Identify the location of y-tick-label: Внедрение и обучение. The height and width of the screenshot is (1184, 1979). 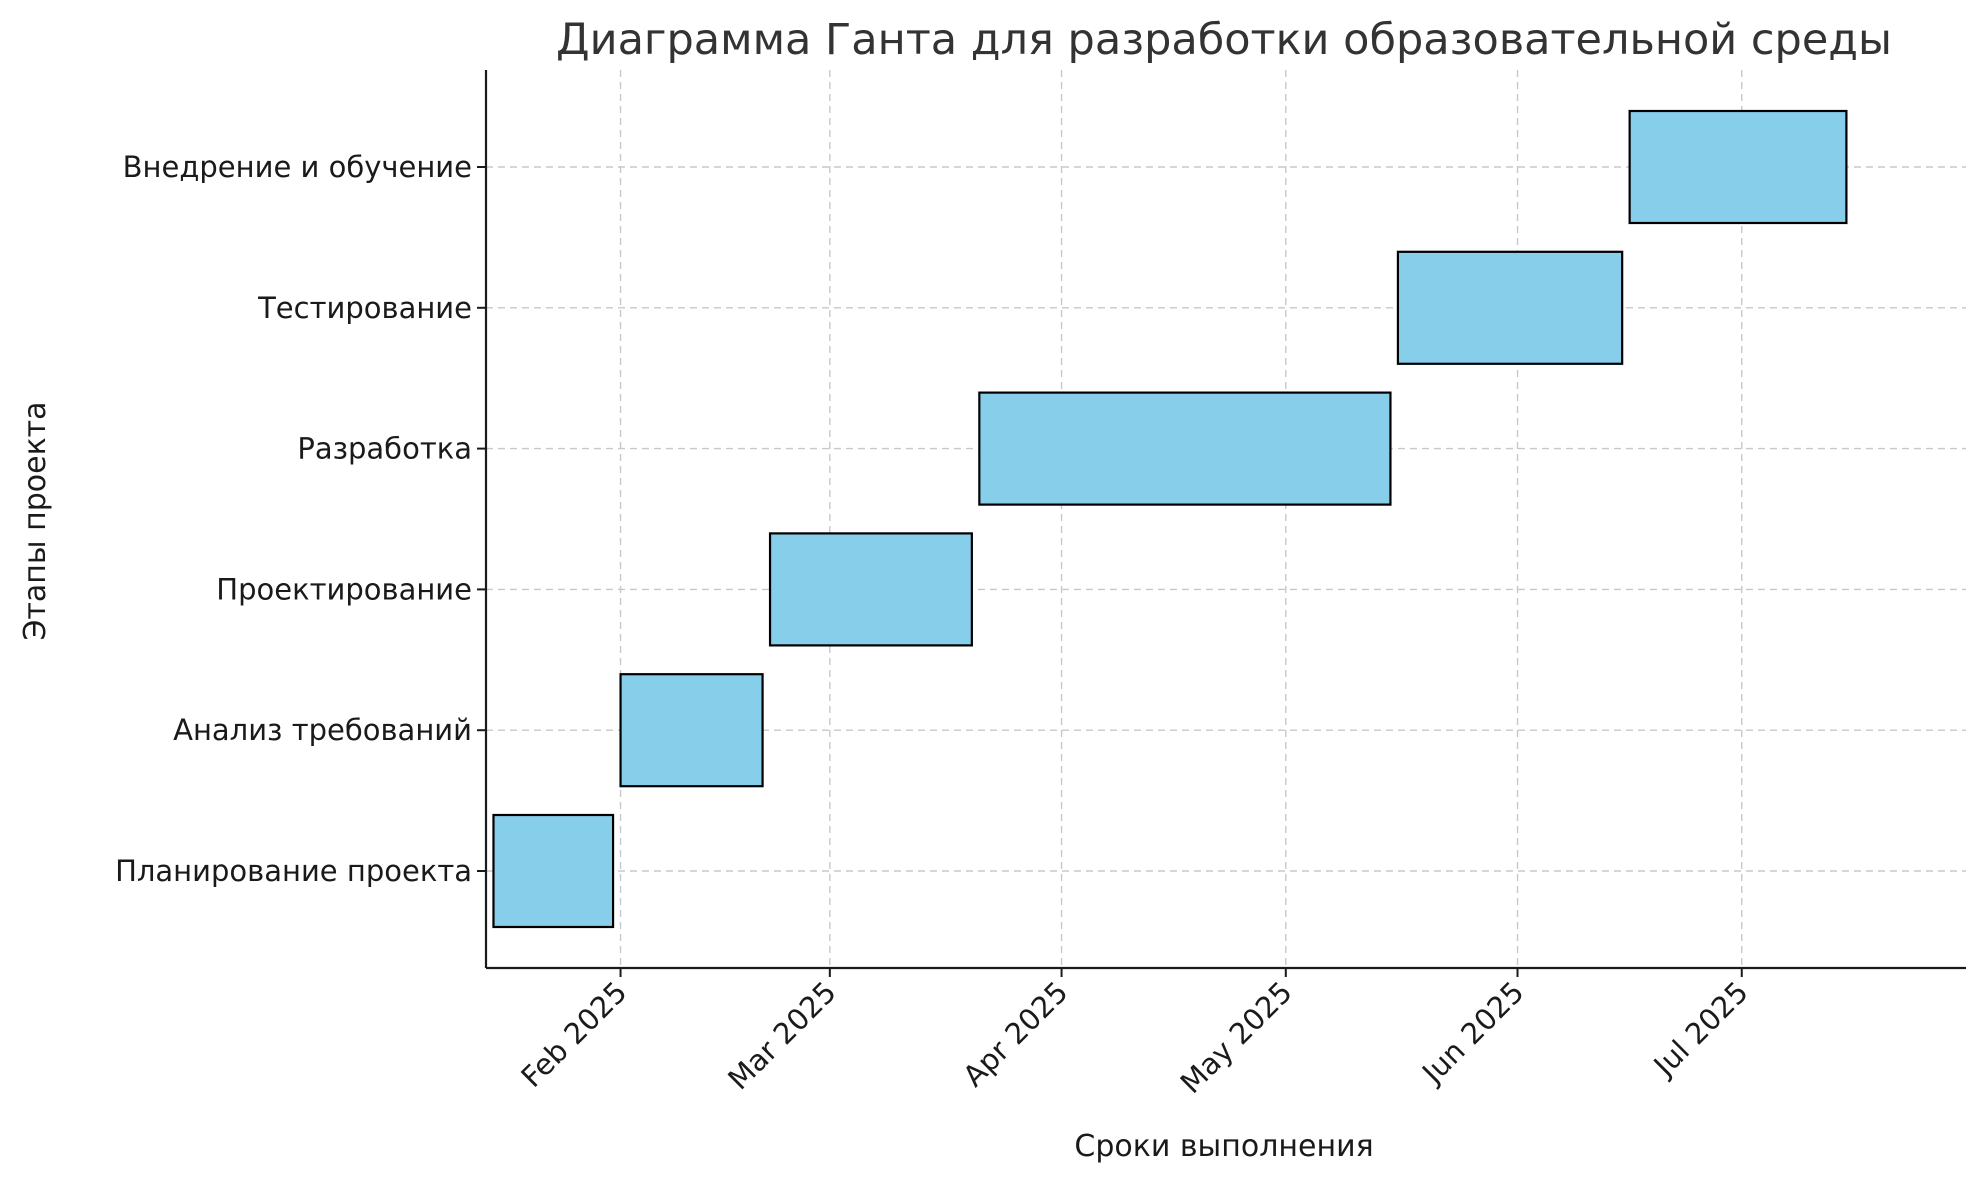
(297, 167).